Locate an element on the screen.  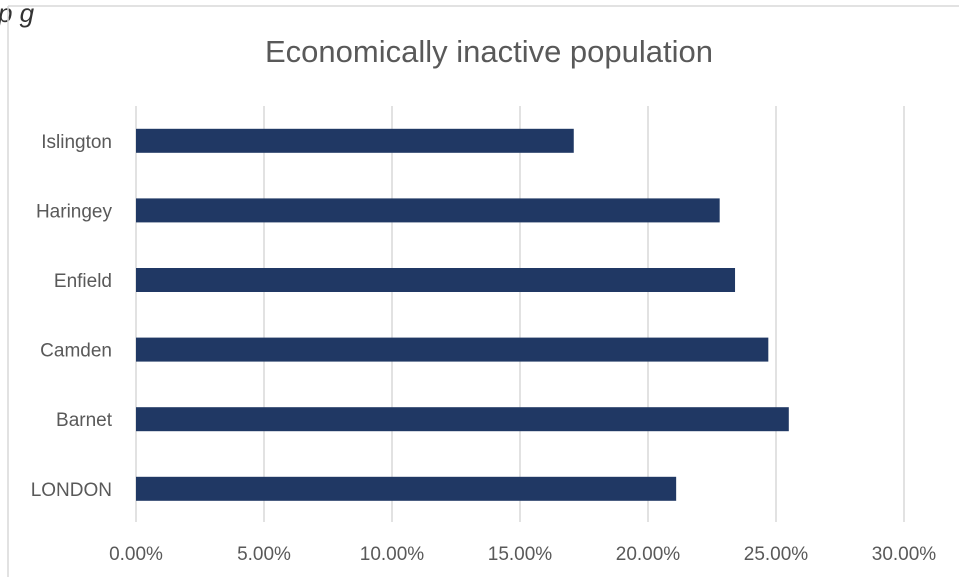
bar-enfield is located at coordinates (436, 280).